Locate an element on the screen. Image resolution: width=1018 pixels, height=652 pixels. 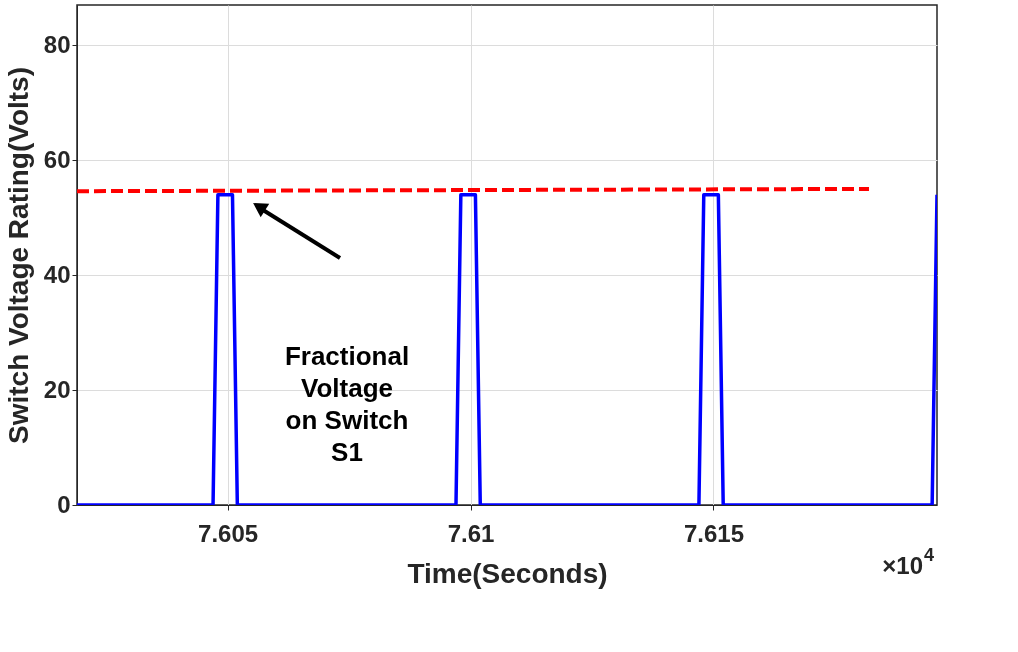
y-tick-label: 40 is located at coordinates (57, 274).